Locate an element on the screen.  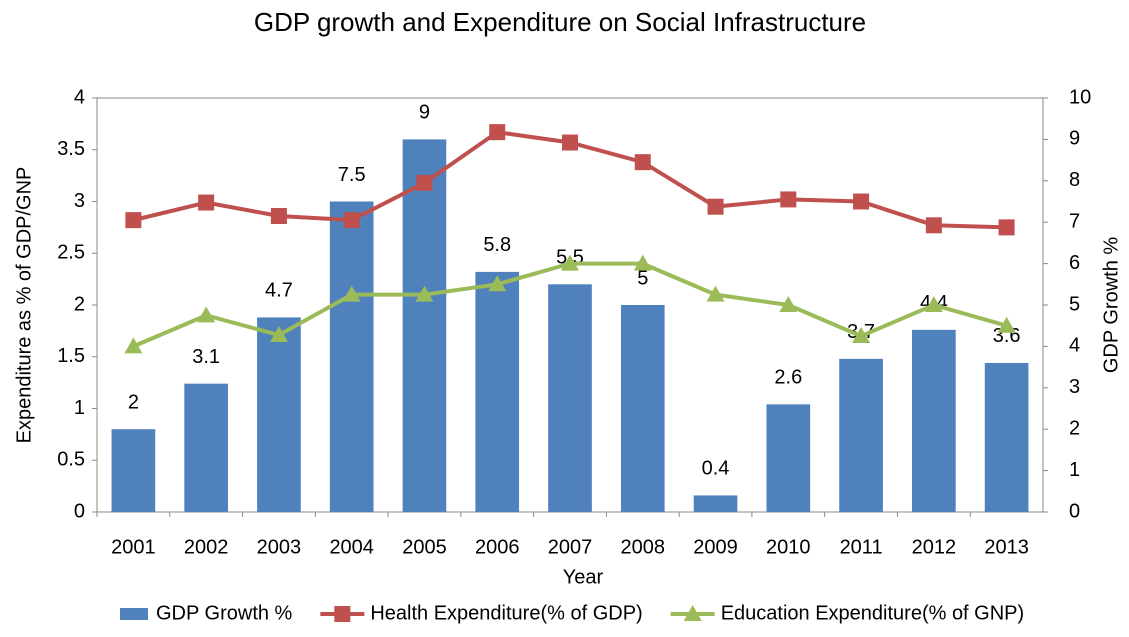
y-axis-label: Expenditure as % of GDP/GNP is located at coordinates (24, 305).